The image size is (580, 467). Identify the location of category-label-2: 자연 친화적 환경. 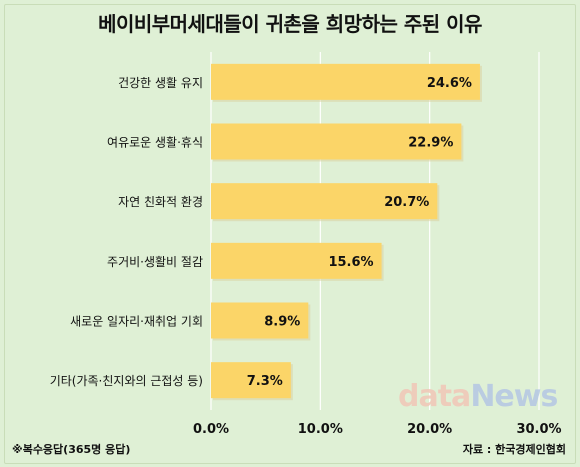
(160, 202).